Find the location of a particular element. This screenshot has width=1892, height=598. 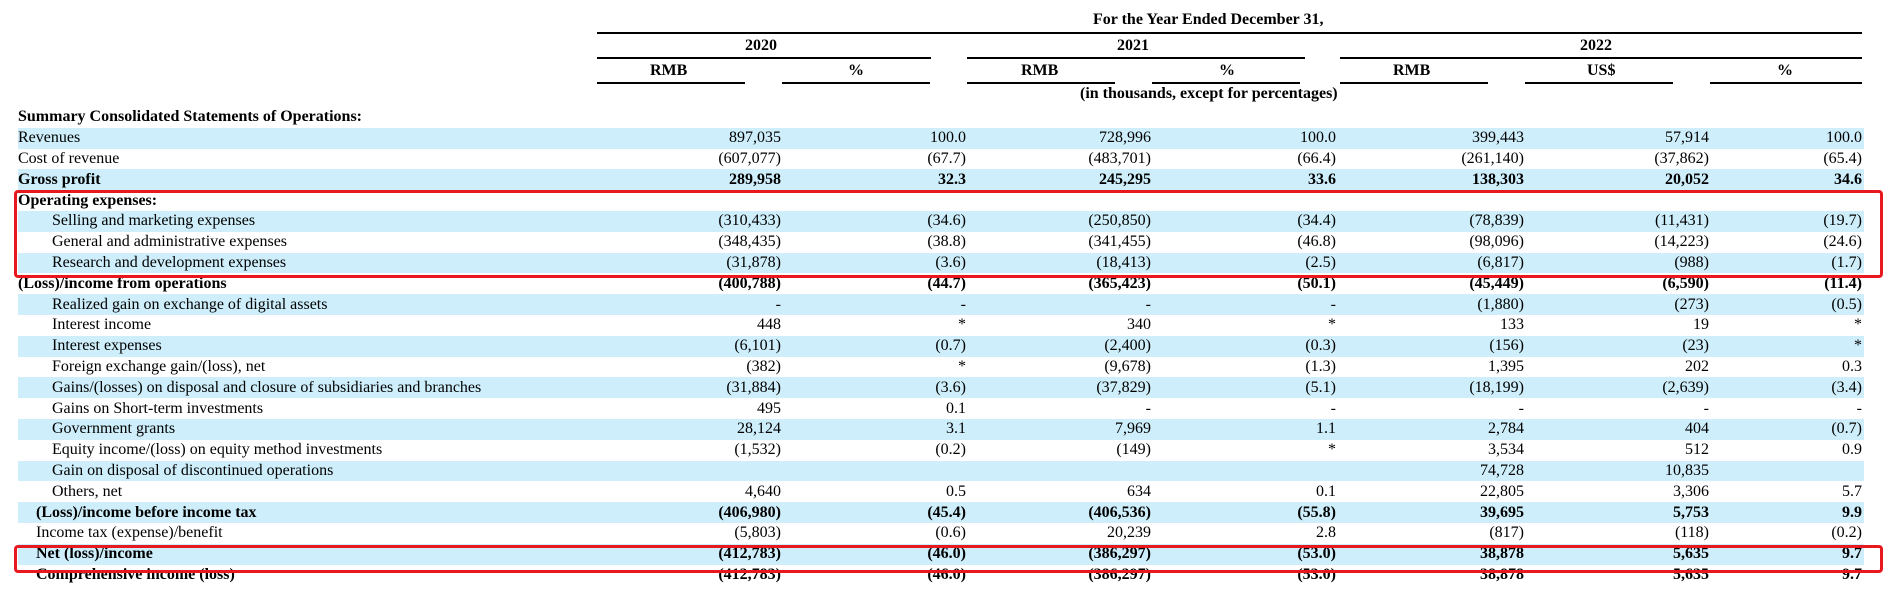

row-value: (412,783) is located at coordinates (749, 574).